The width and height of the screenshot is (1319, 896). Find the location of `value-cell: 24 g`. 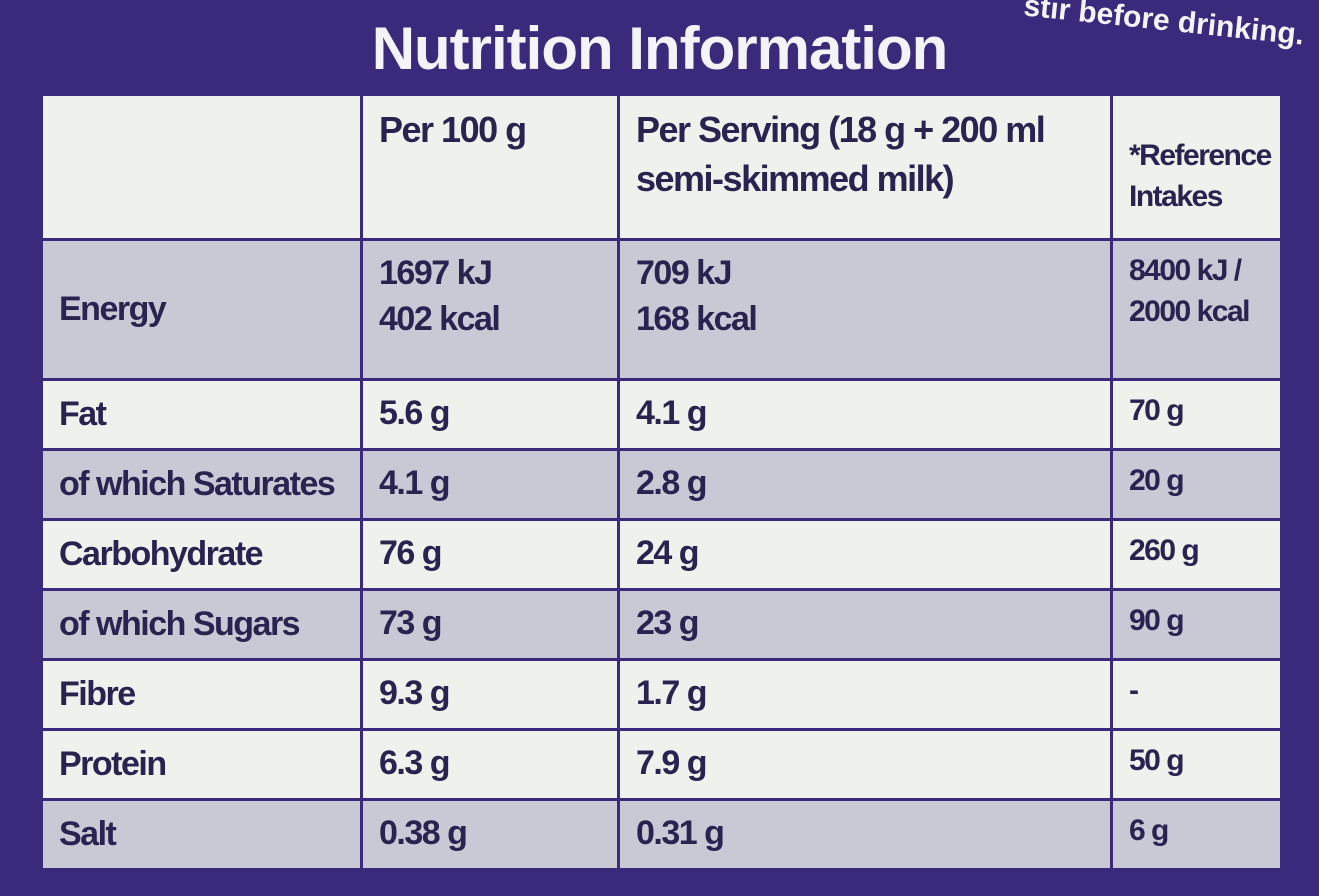

value-cell: 24 g is located at coordinates (866, 556).